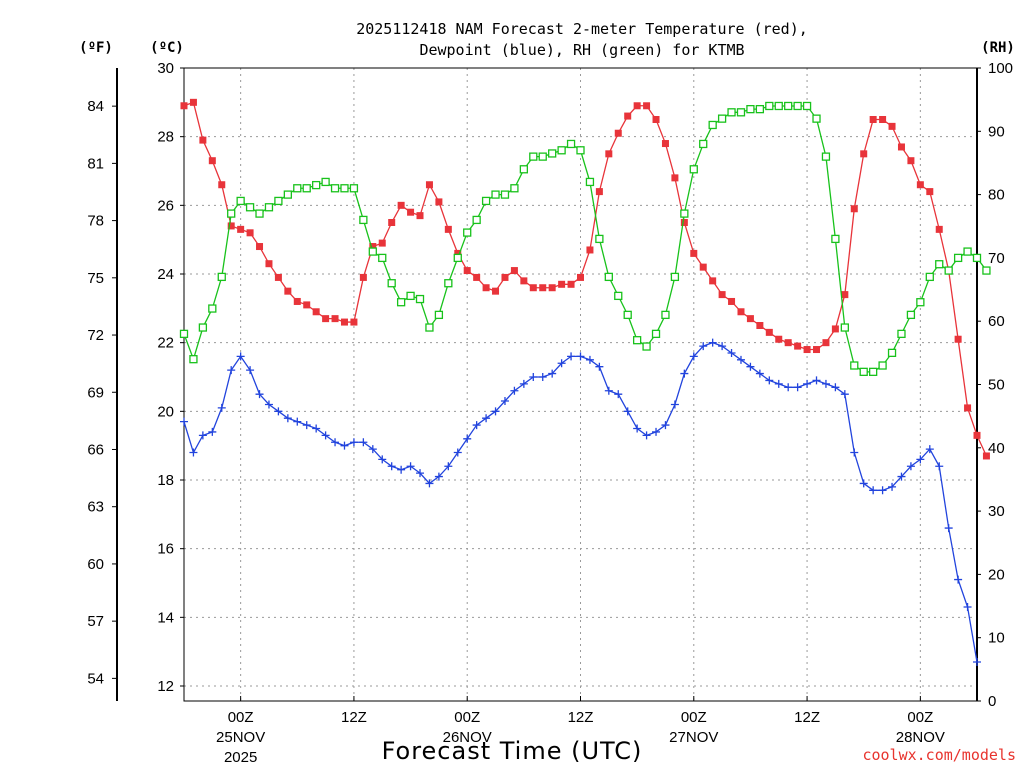 This screenshot has height=768, width=1024. I want to click on x-axis-title: Forecast Time (UTC), so click(512, 751).